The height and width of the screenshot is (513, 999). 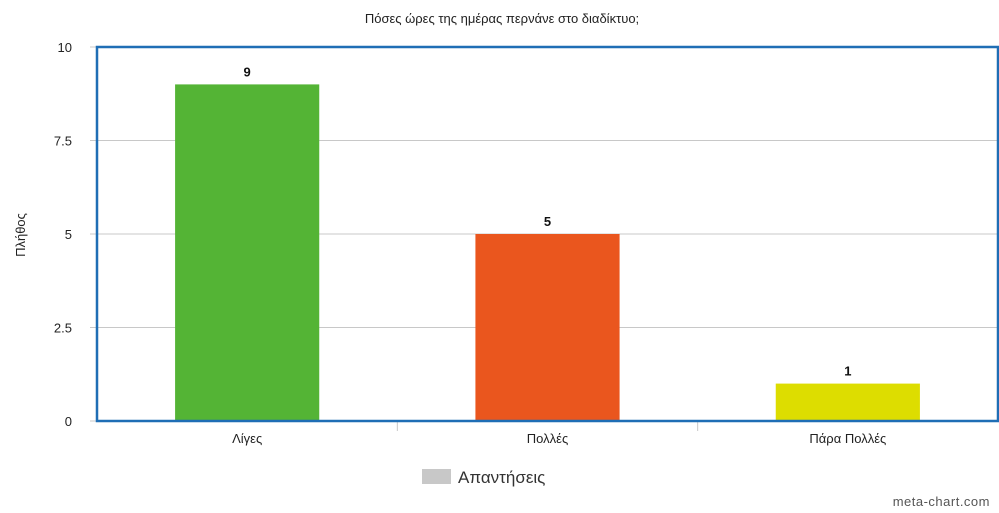 What do you see at coordinates (68, 234) in the screenshot?
I see `y-tick-label: 5` at bounding box center [68, 234].